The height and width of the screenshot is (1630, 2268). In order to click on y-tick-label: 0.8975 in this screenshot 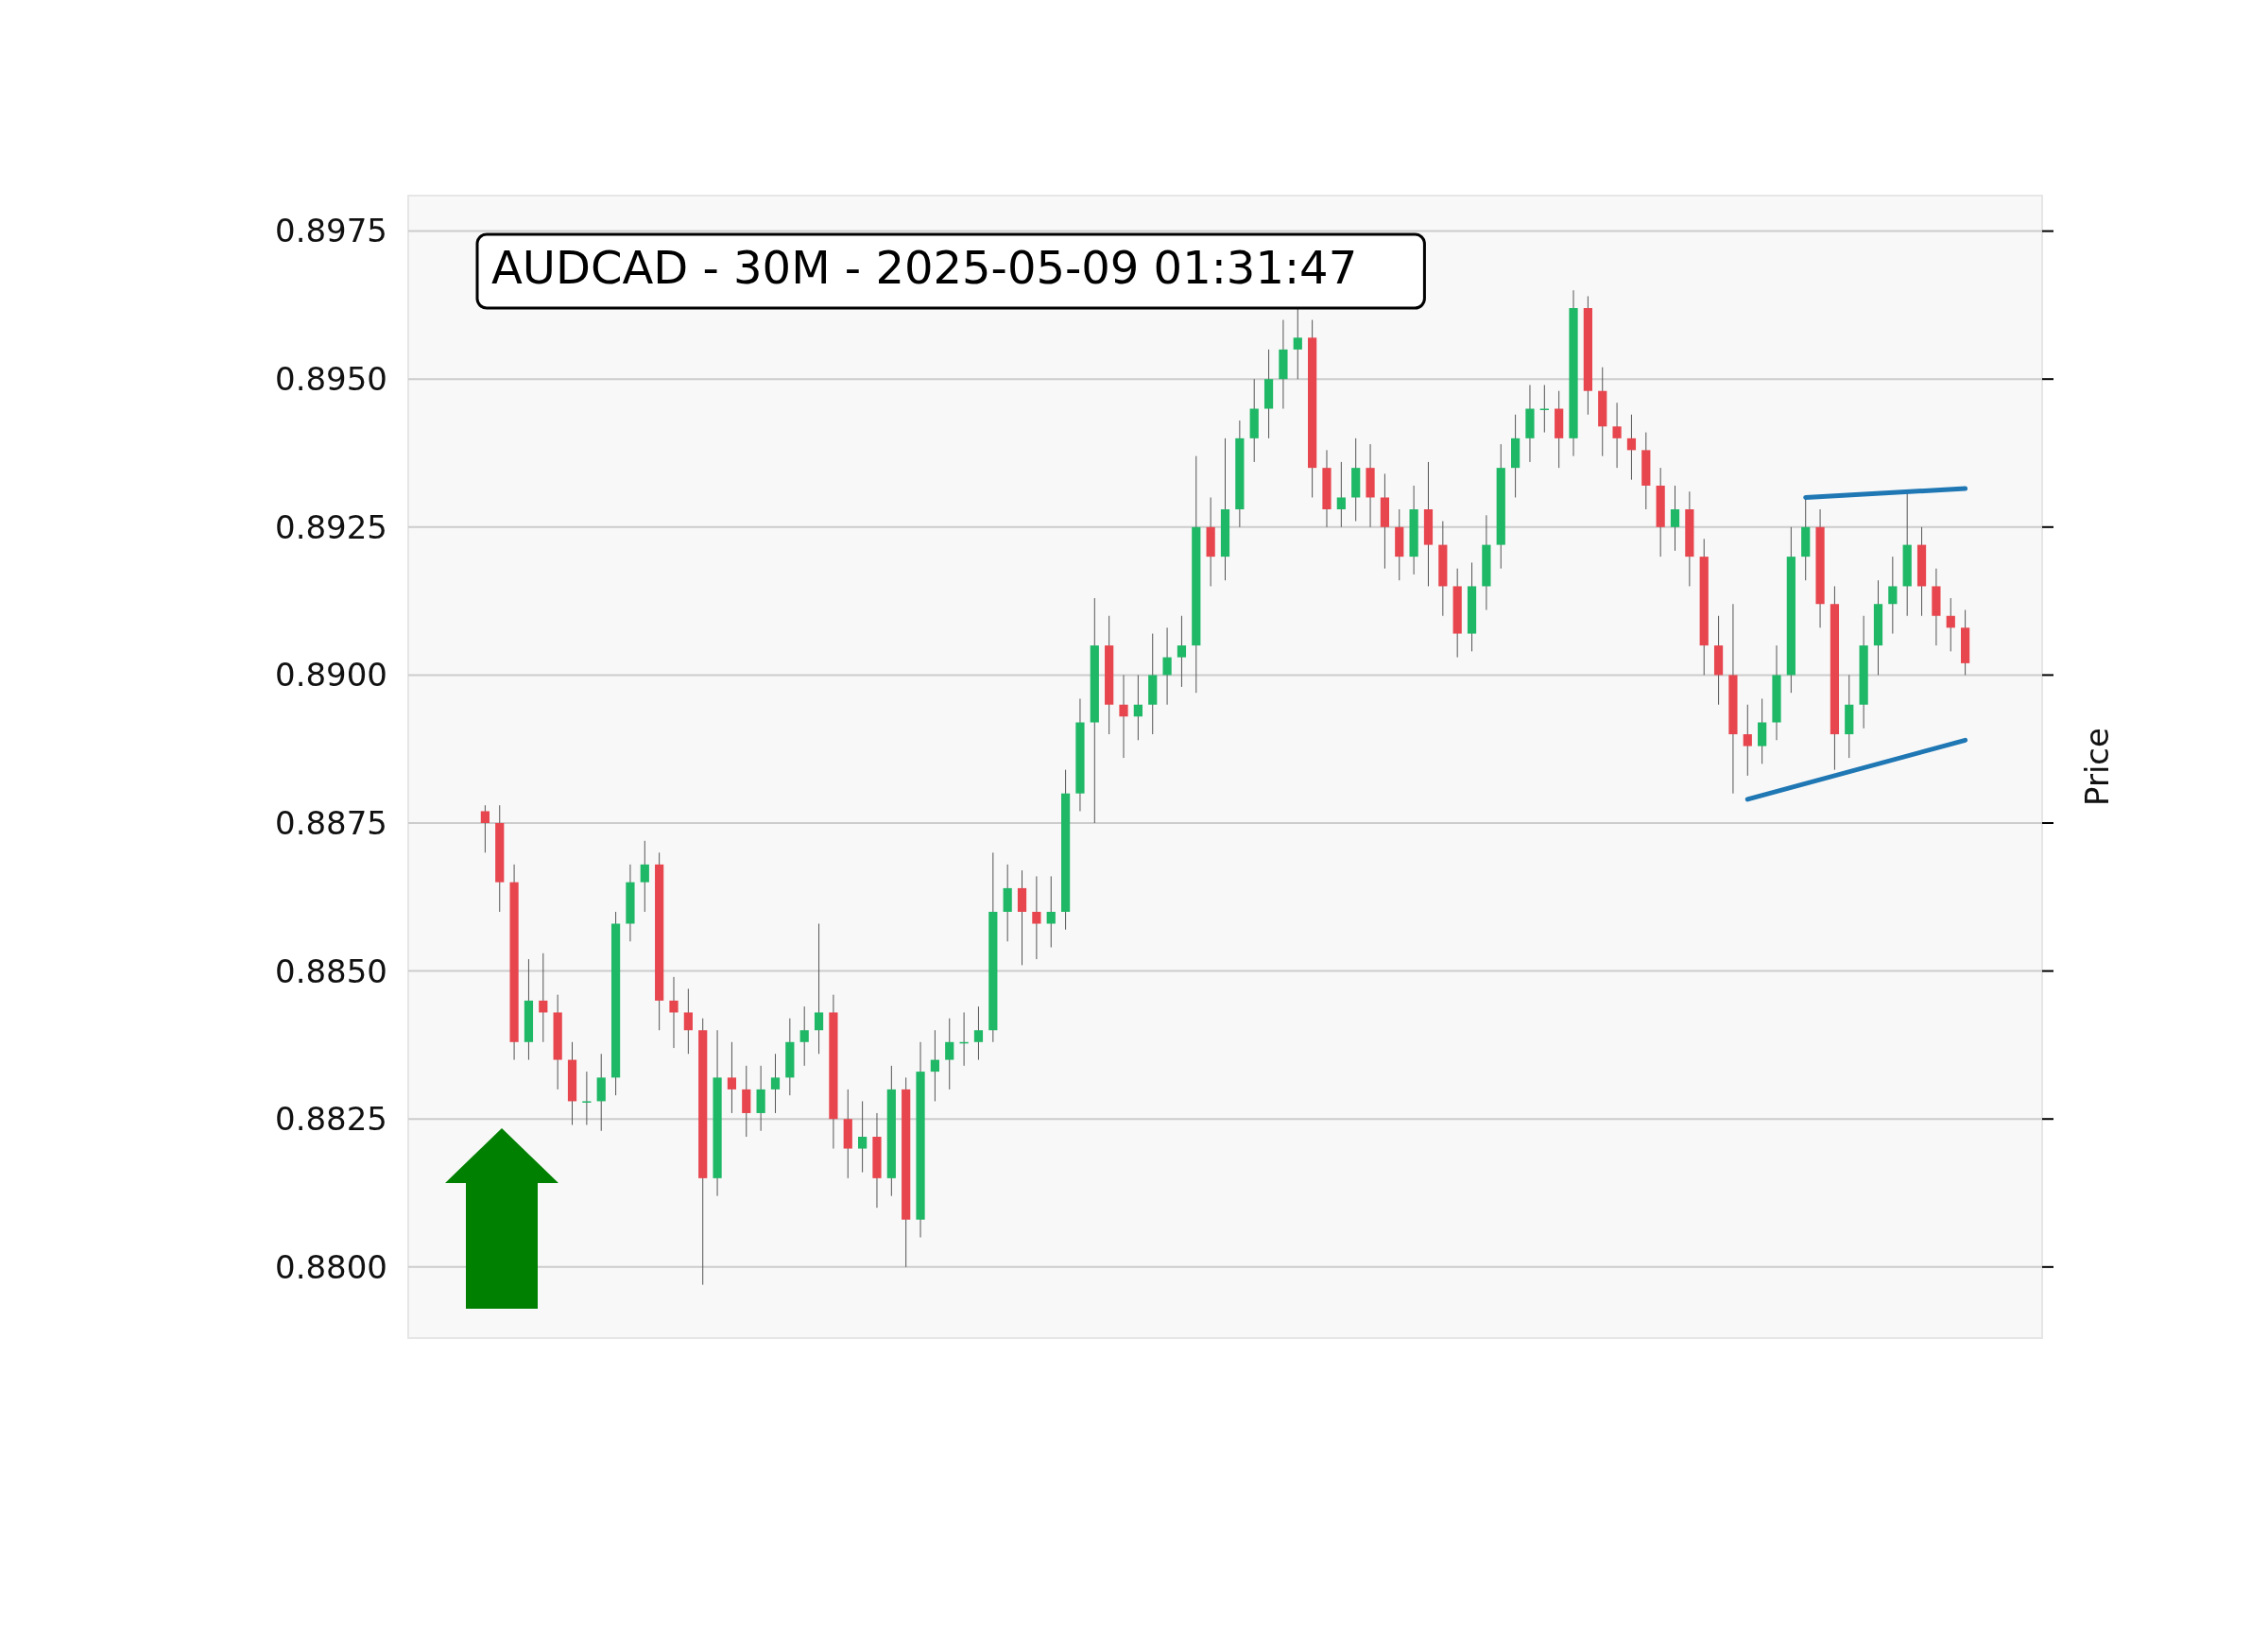, I will do `click(331, 231)`.